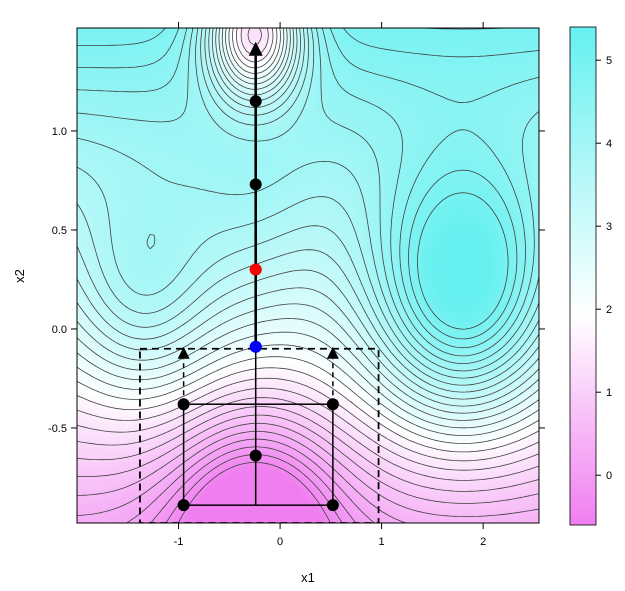 Image resolution: width=625 pixels, height=591 pixels. What do you see at coordinates (19, 276) in the screenshot?
I see `y-axis-label: x2` at bounding box center [19, 276].